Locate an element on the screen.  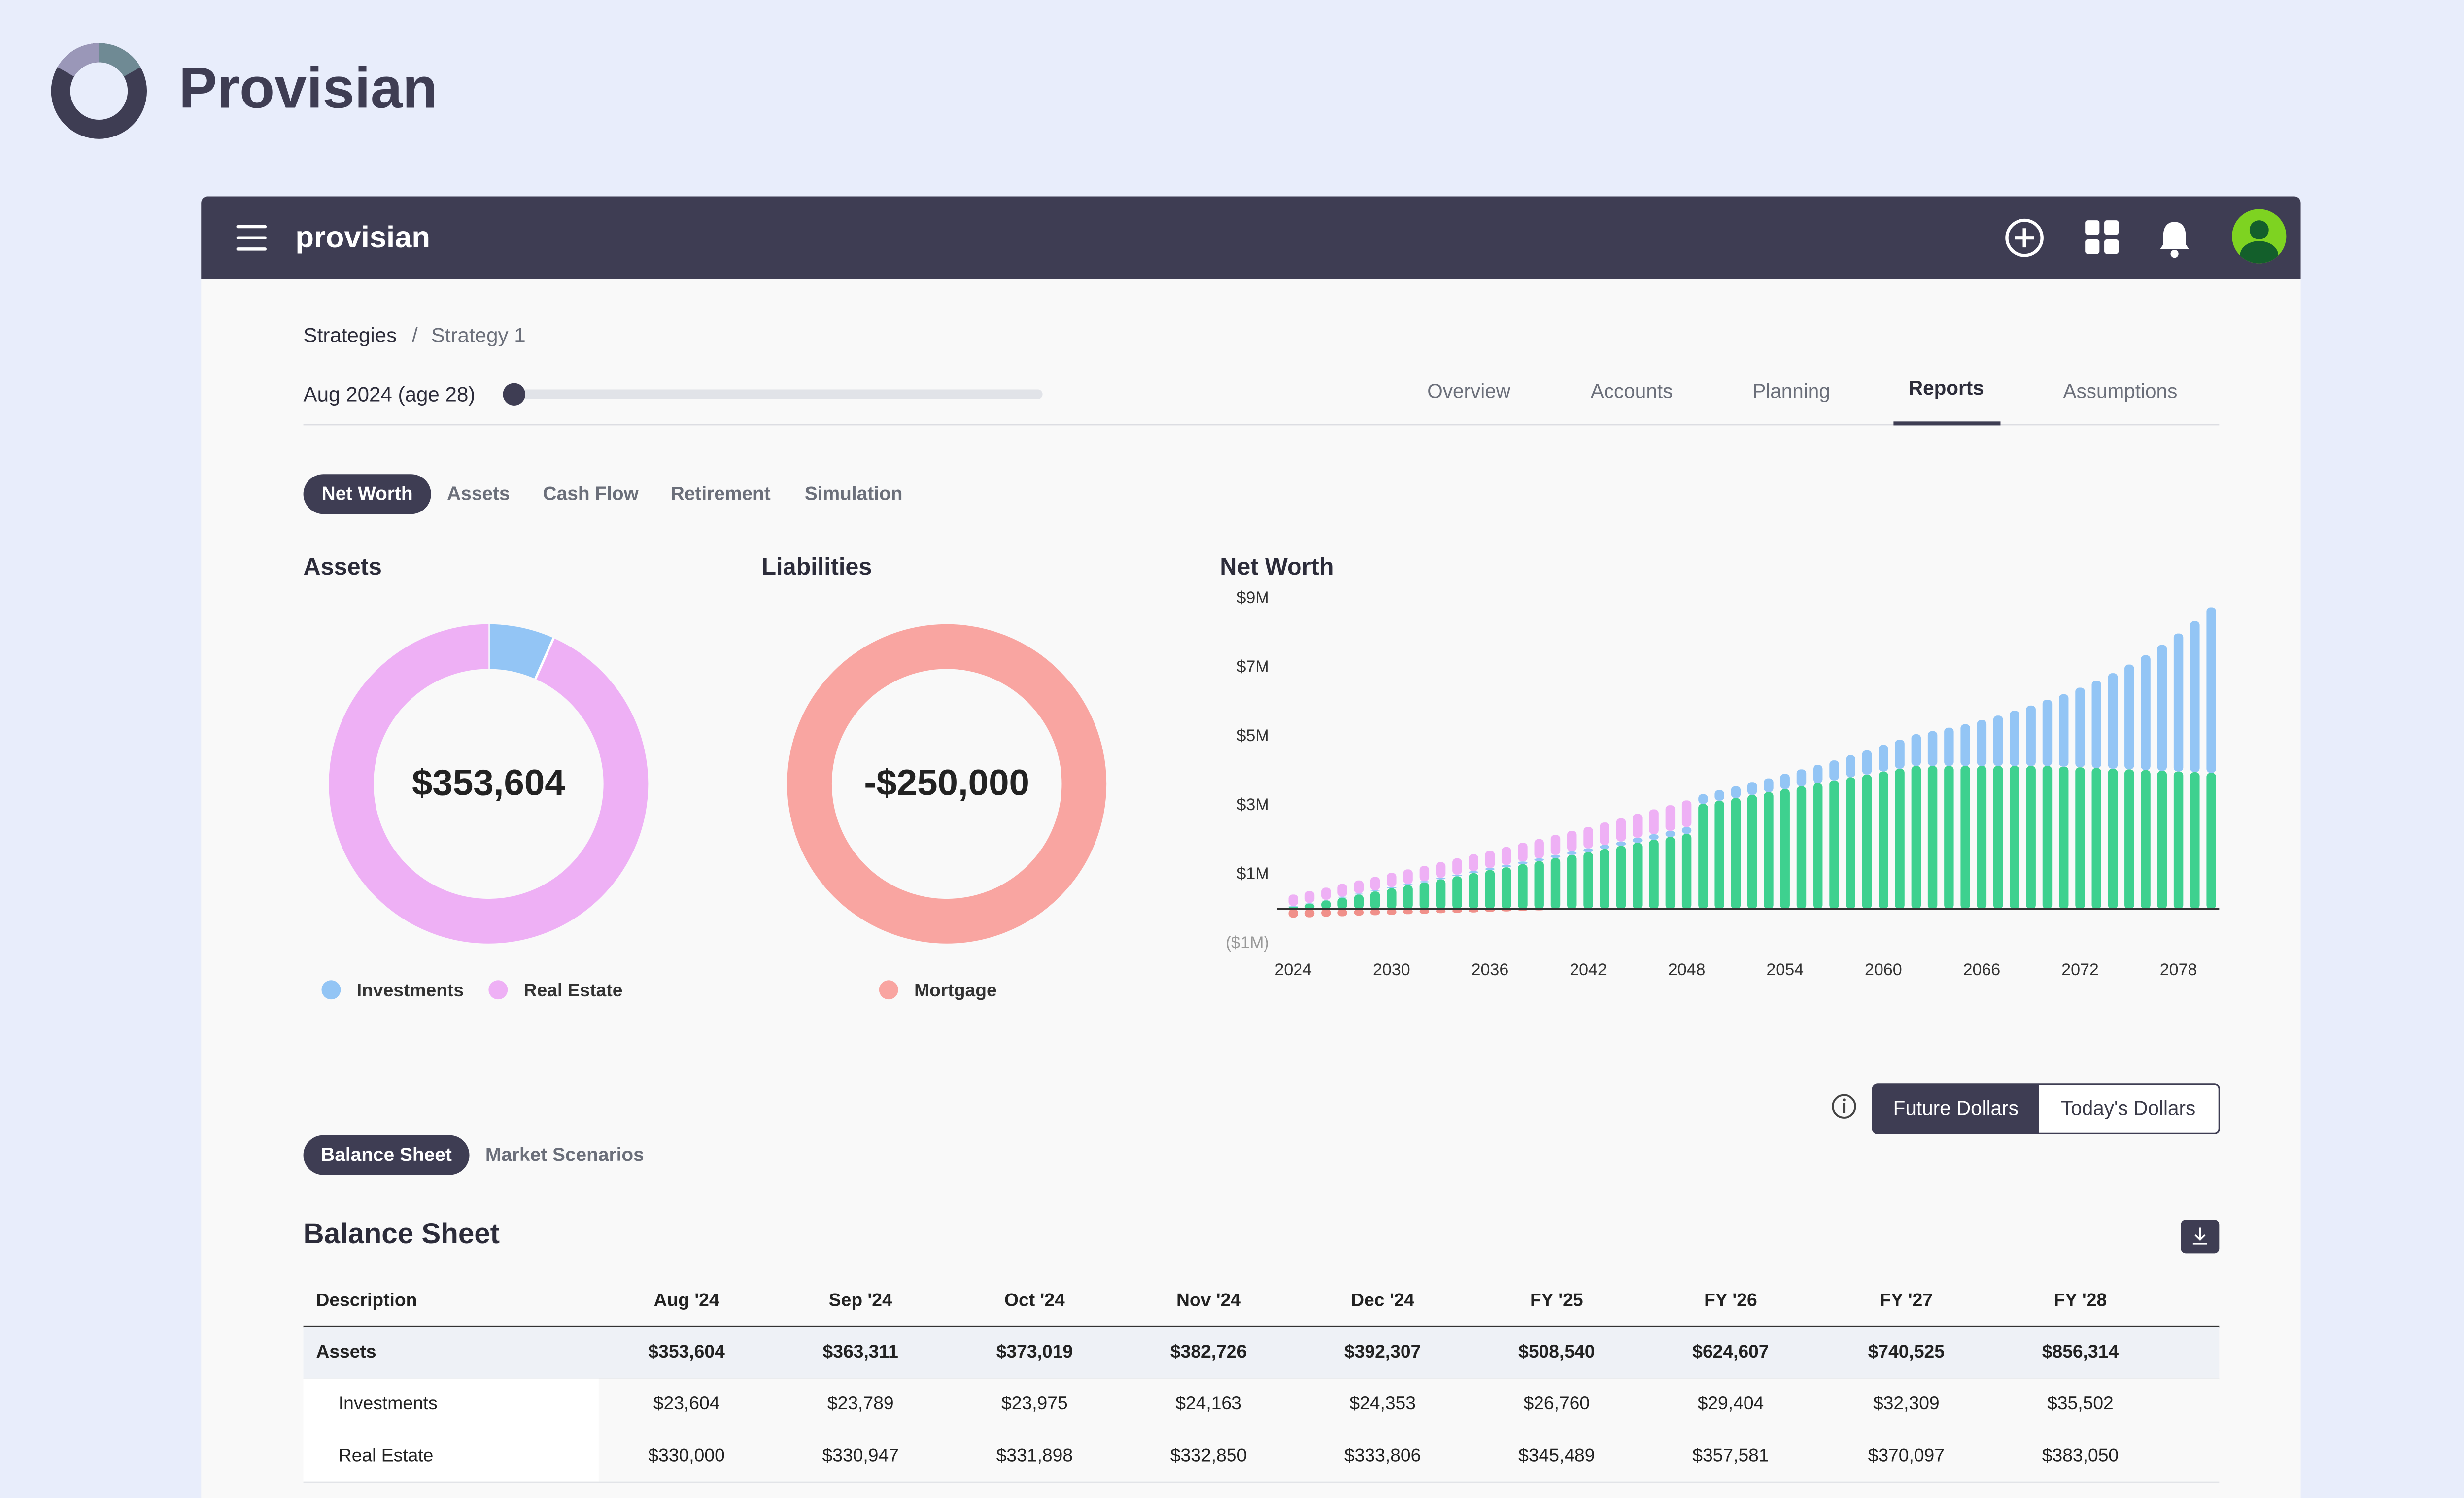
donut-slice is located at coordinates (947, 784).